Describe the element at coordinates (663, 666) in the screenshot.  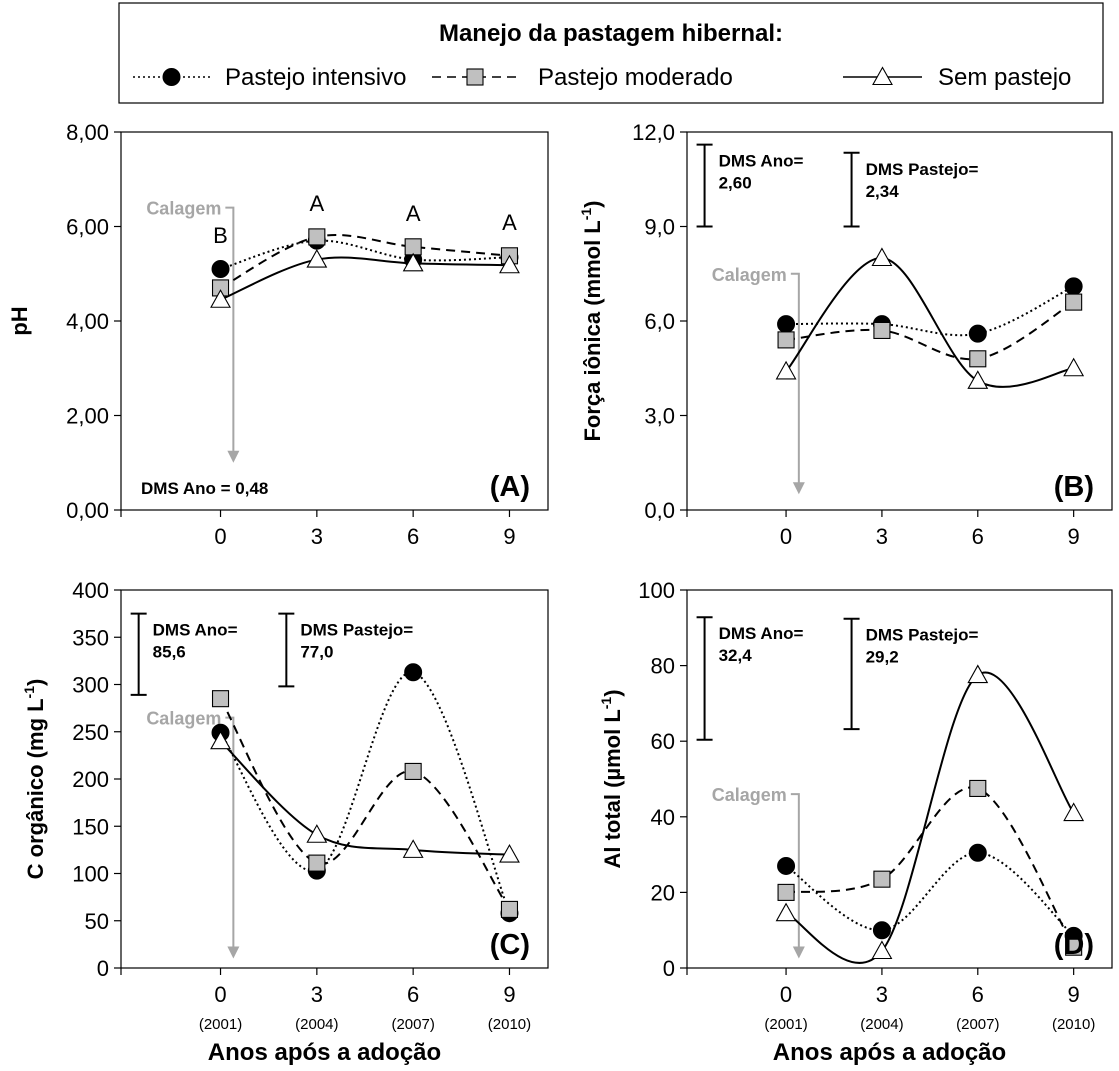
I see `y-tick-label: 80` at that location.